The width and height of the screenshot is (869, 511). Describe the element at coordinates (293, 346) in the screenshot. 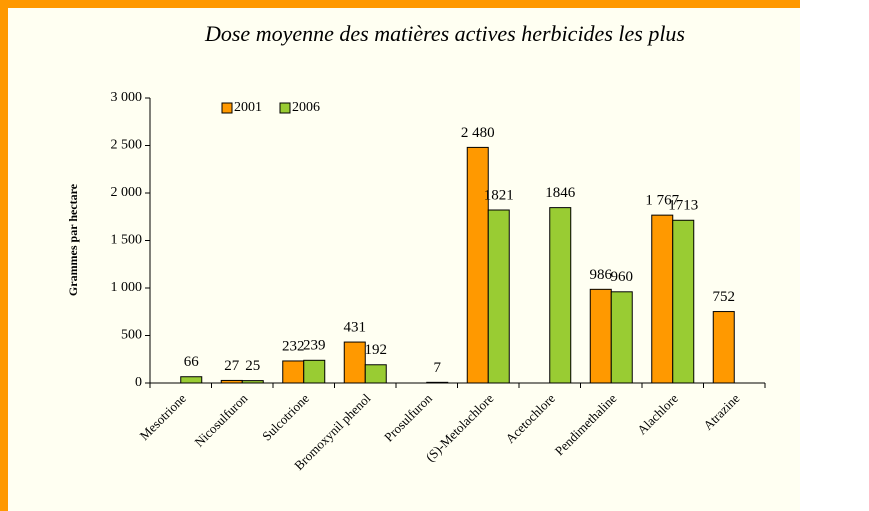

I see `data-label: 232` at that location.